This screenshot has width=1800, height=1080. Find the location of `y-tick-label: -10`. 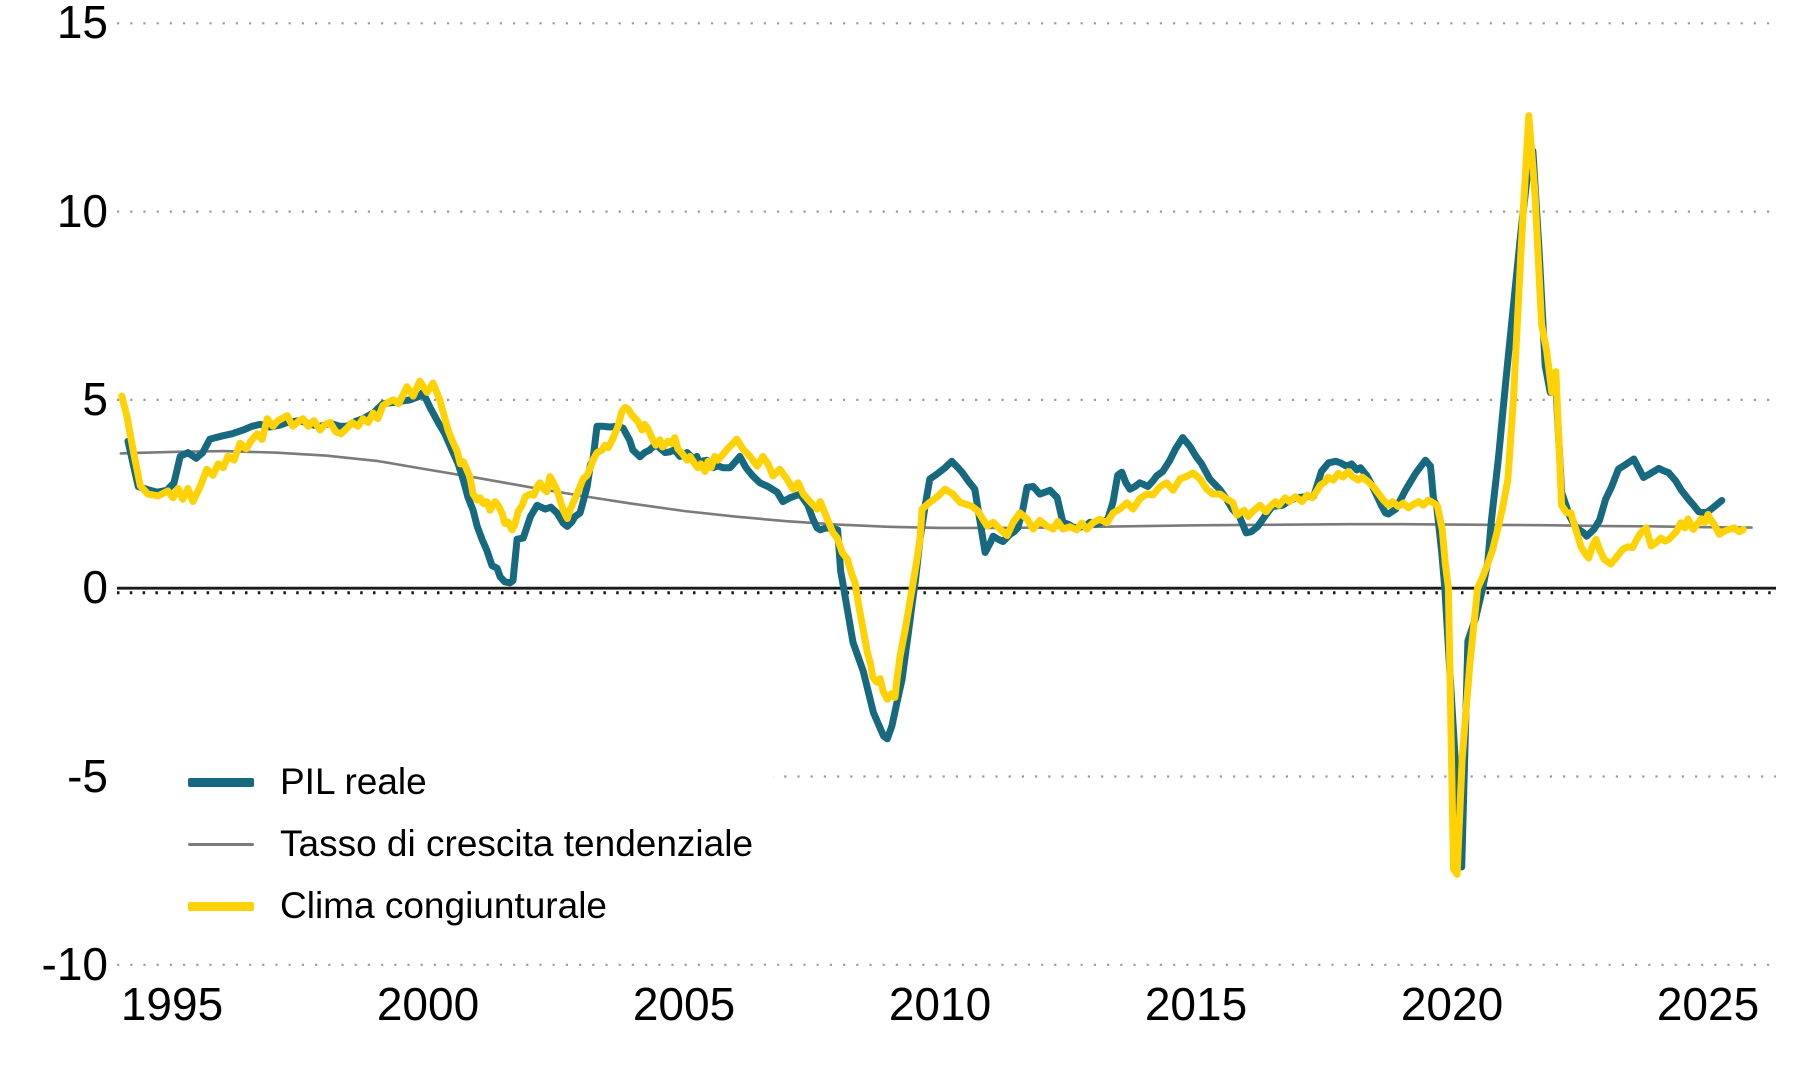

y-tick-label: -10 is located at coordinates (74, 963).